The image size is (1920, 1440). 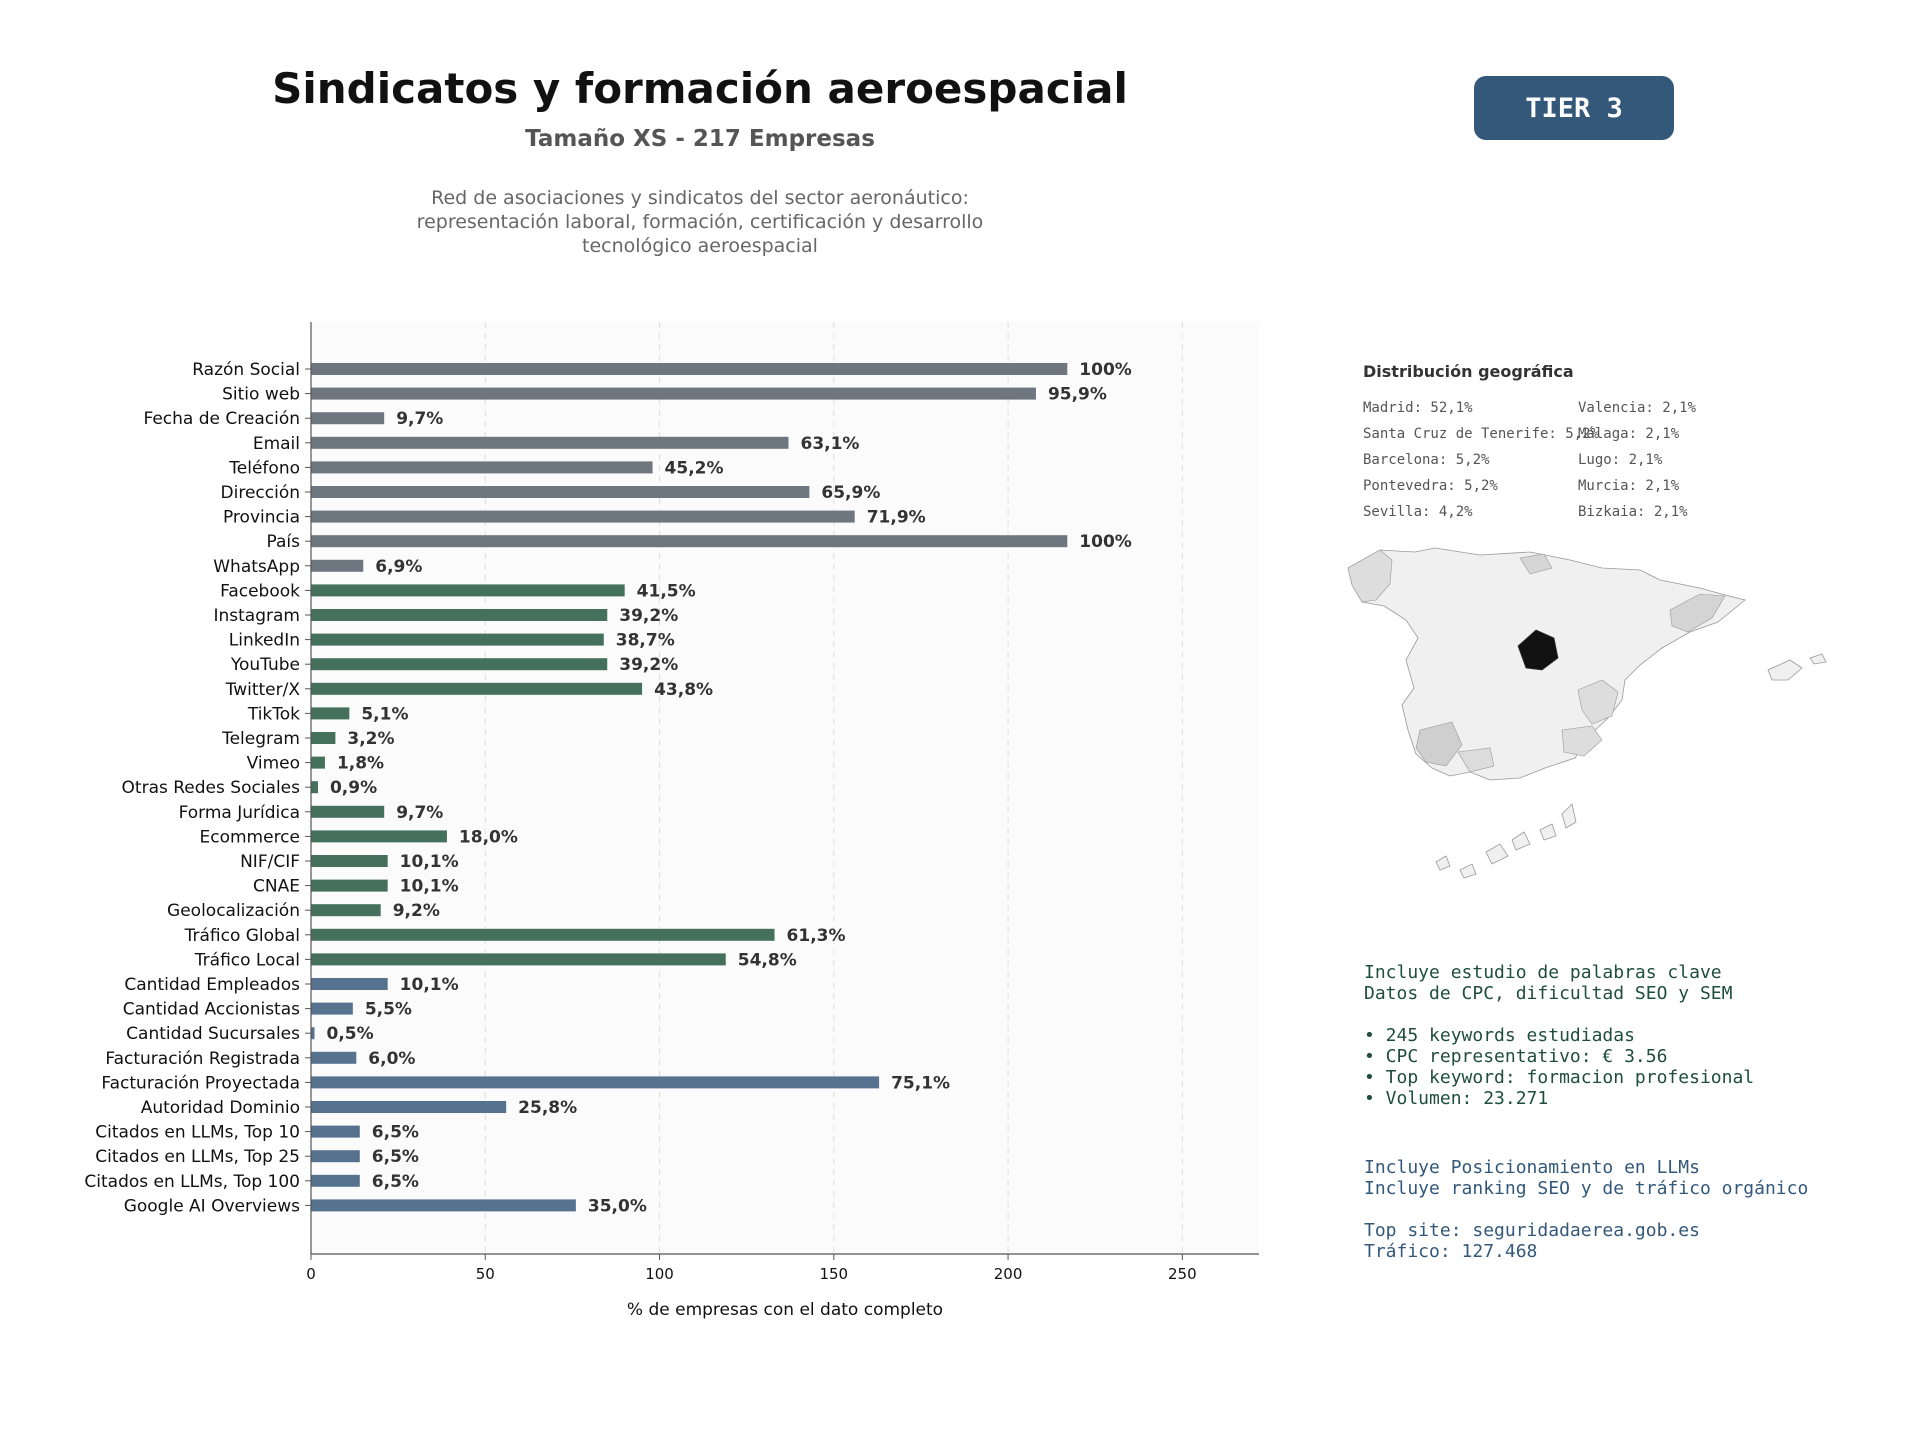 I want to click on data-label: 61,3%, so click(x=816, y=936).